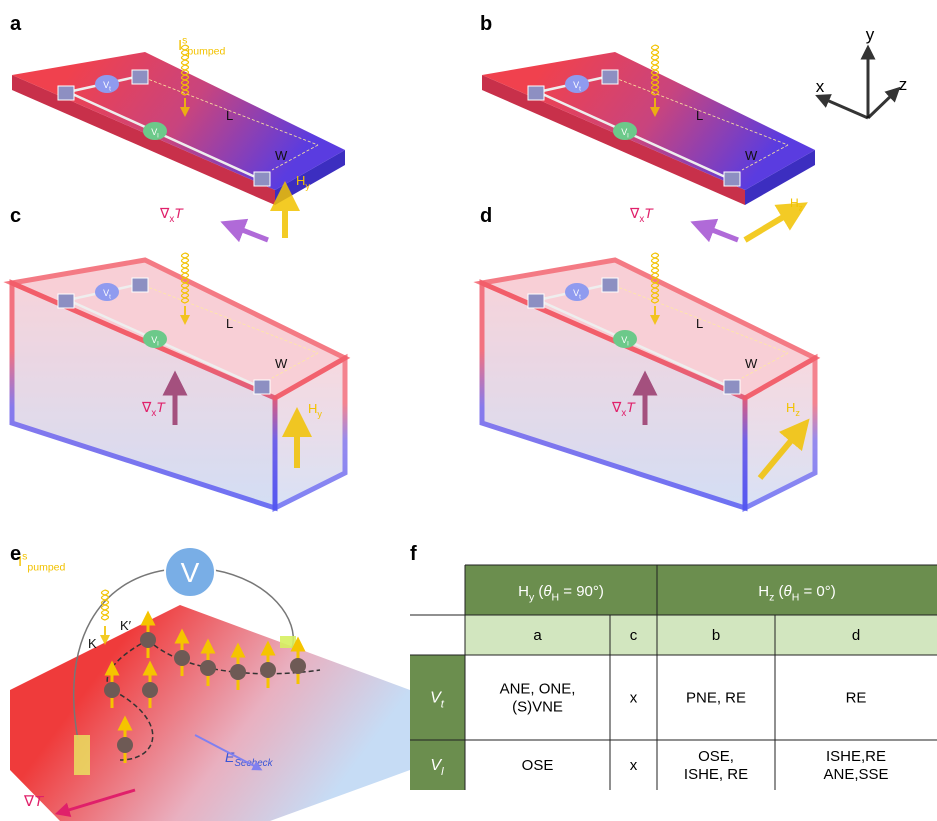  What do you see at coordinates (15, 216) in the screenshot?
I see `panel-label: c` at bounding box center [15, 216].